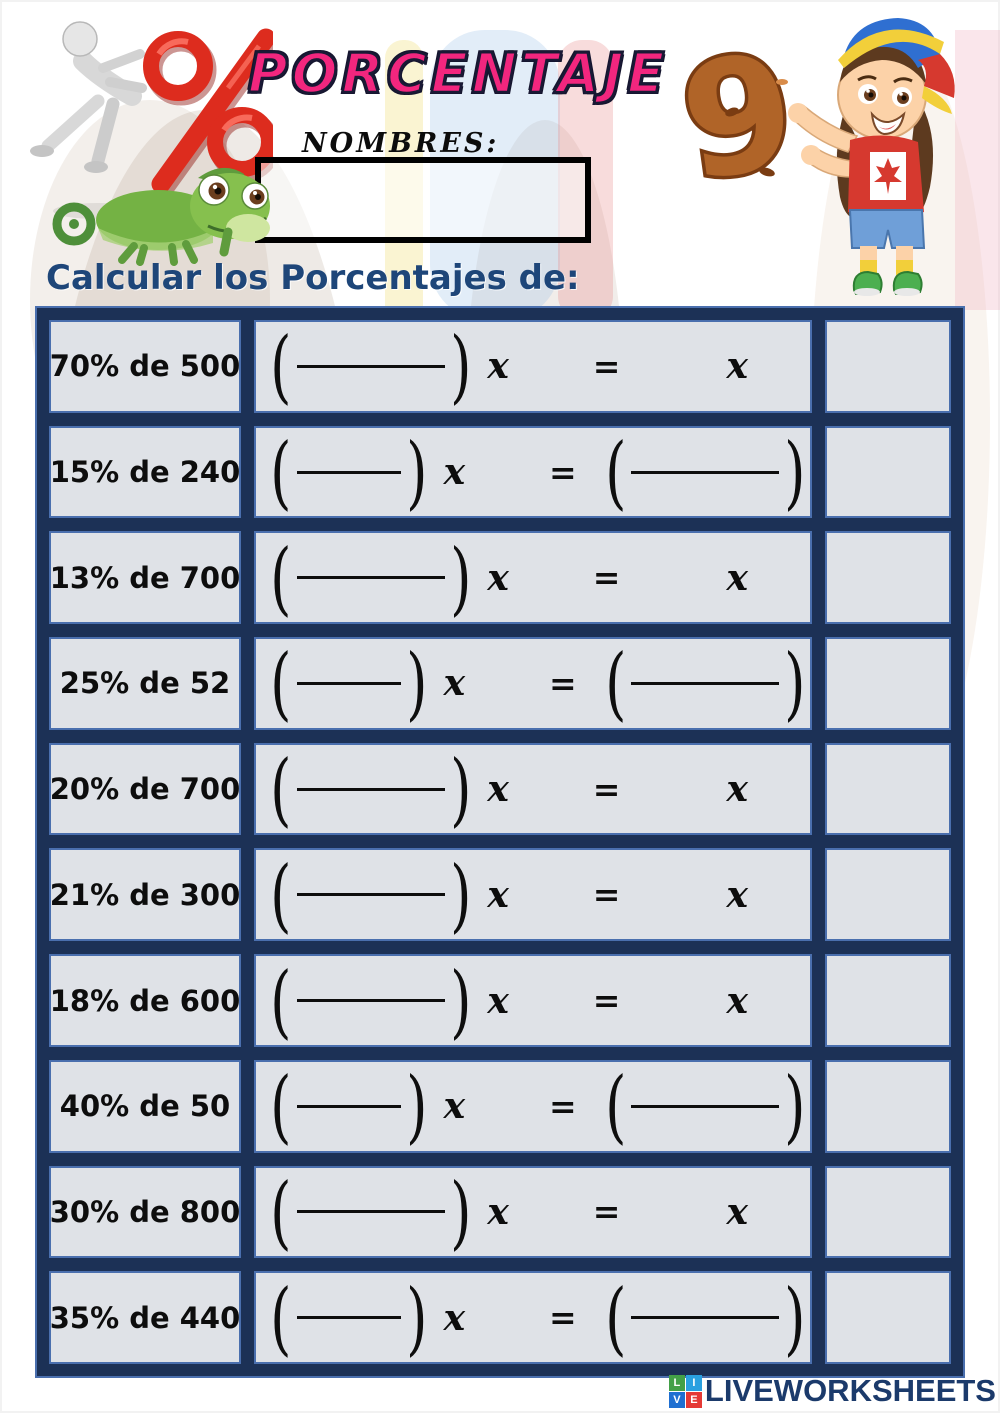 The width and height of the screenshot is (1000, 1413). Describe the element at coordinates (145, 578) in the screenshot. I see `row-label: 13% de 700` at that location.